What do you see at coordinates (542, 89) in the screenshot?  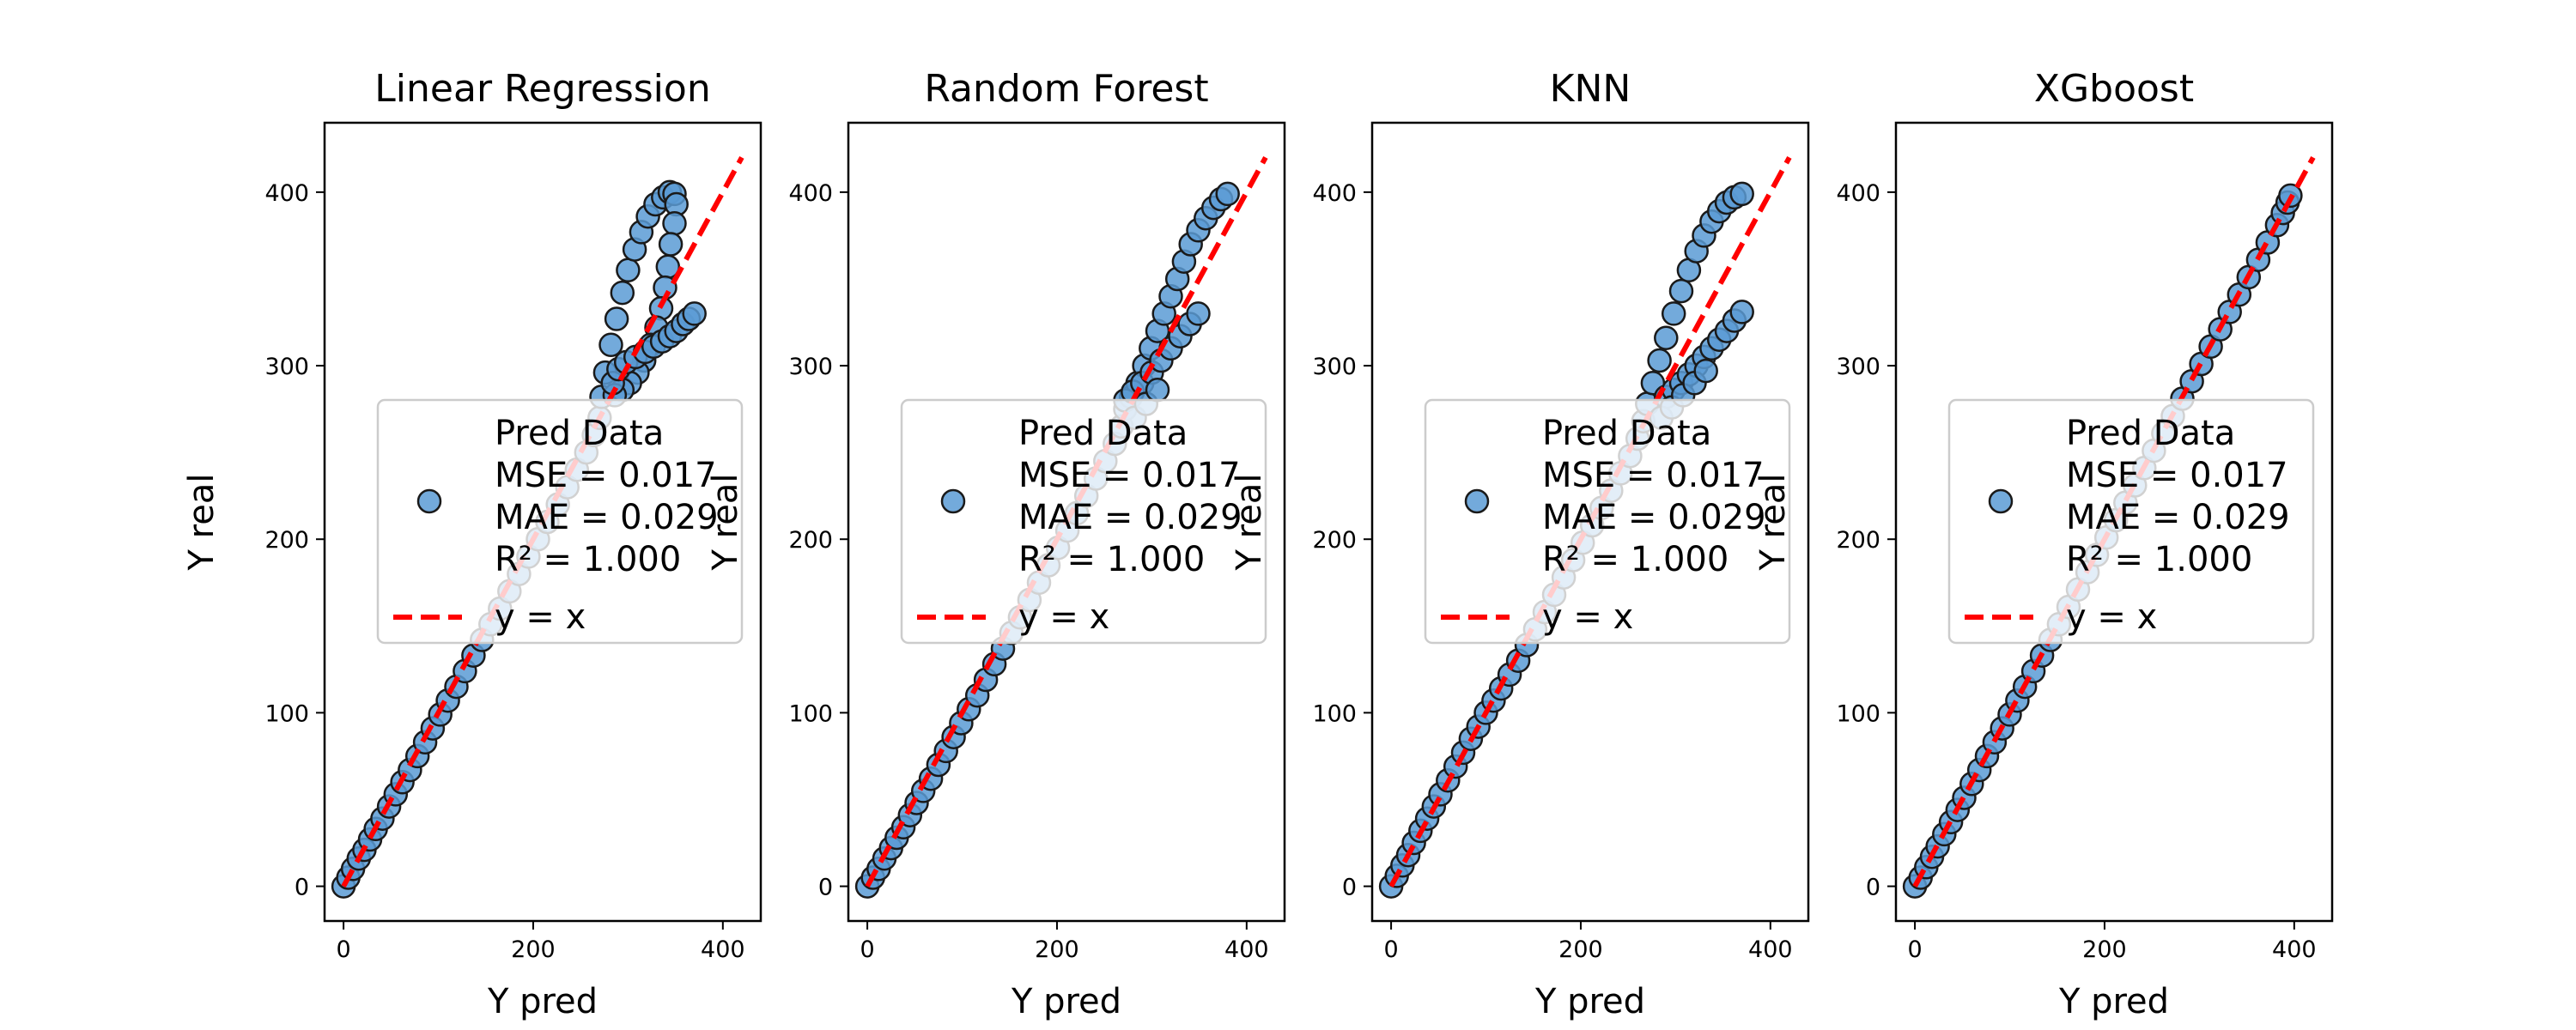 I see `subplot-title: Linear Regression` at bounding box center [542, 89].